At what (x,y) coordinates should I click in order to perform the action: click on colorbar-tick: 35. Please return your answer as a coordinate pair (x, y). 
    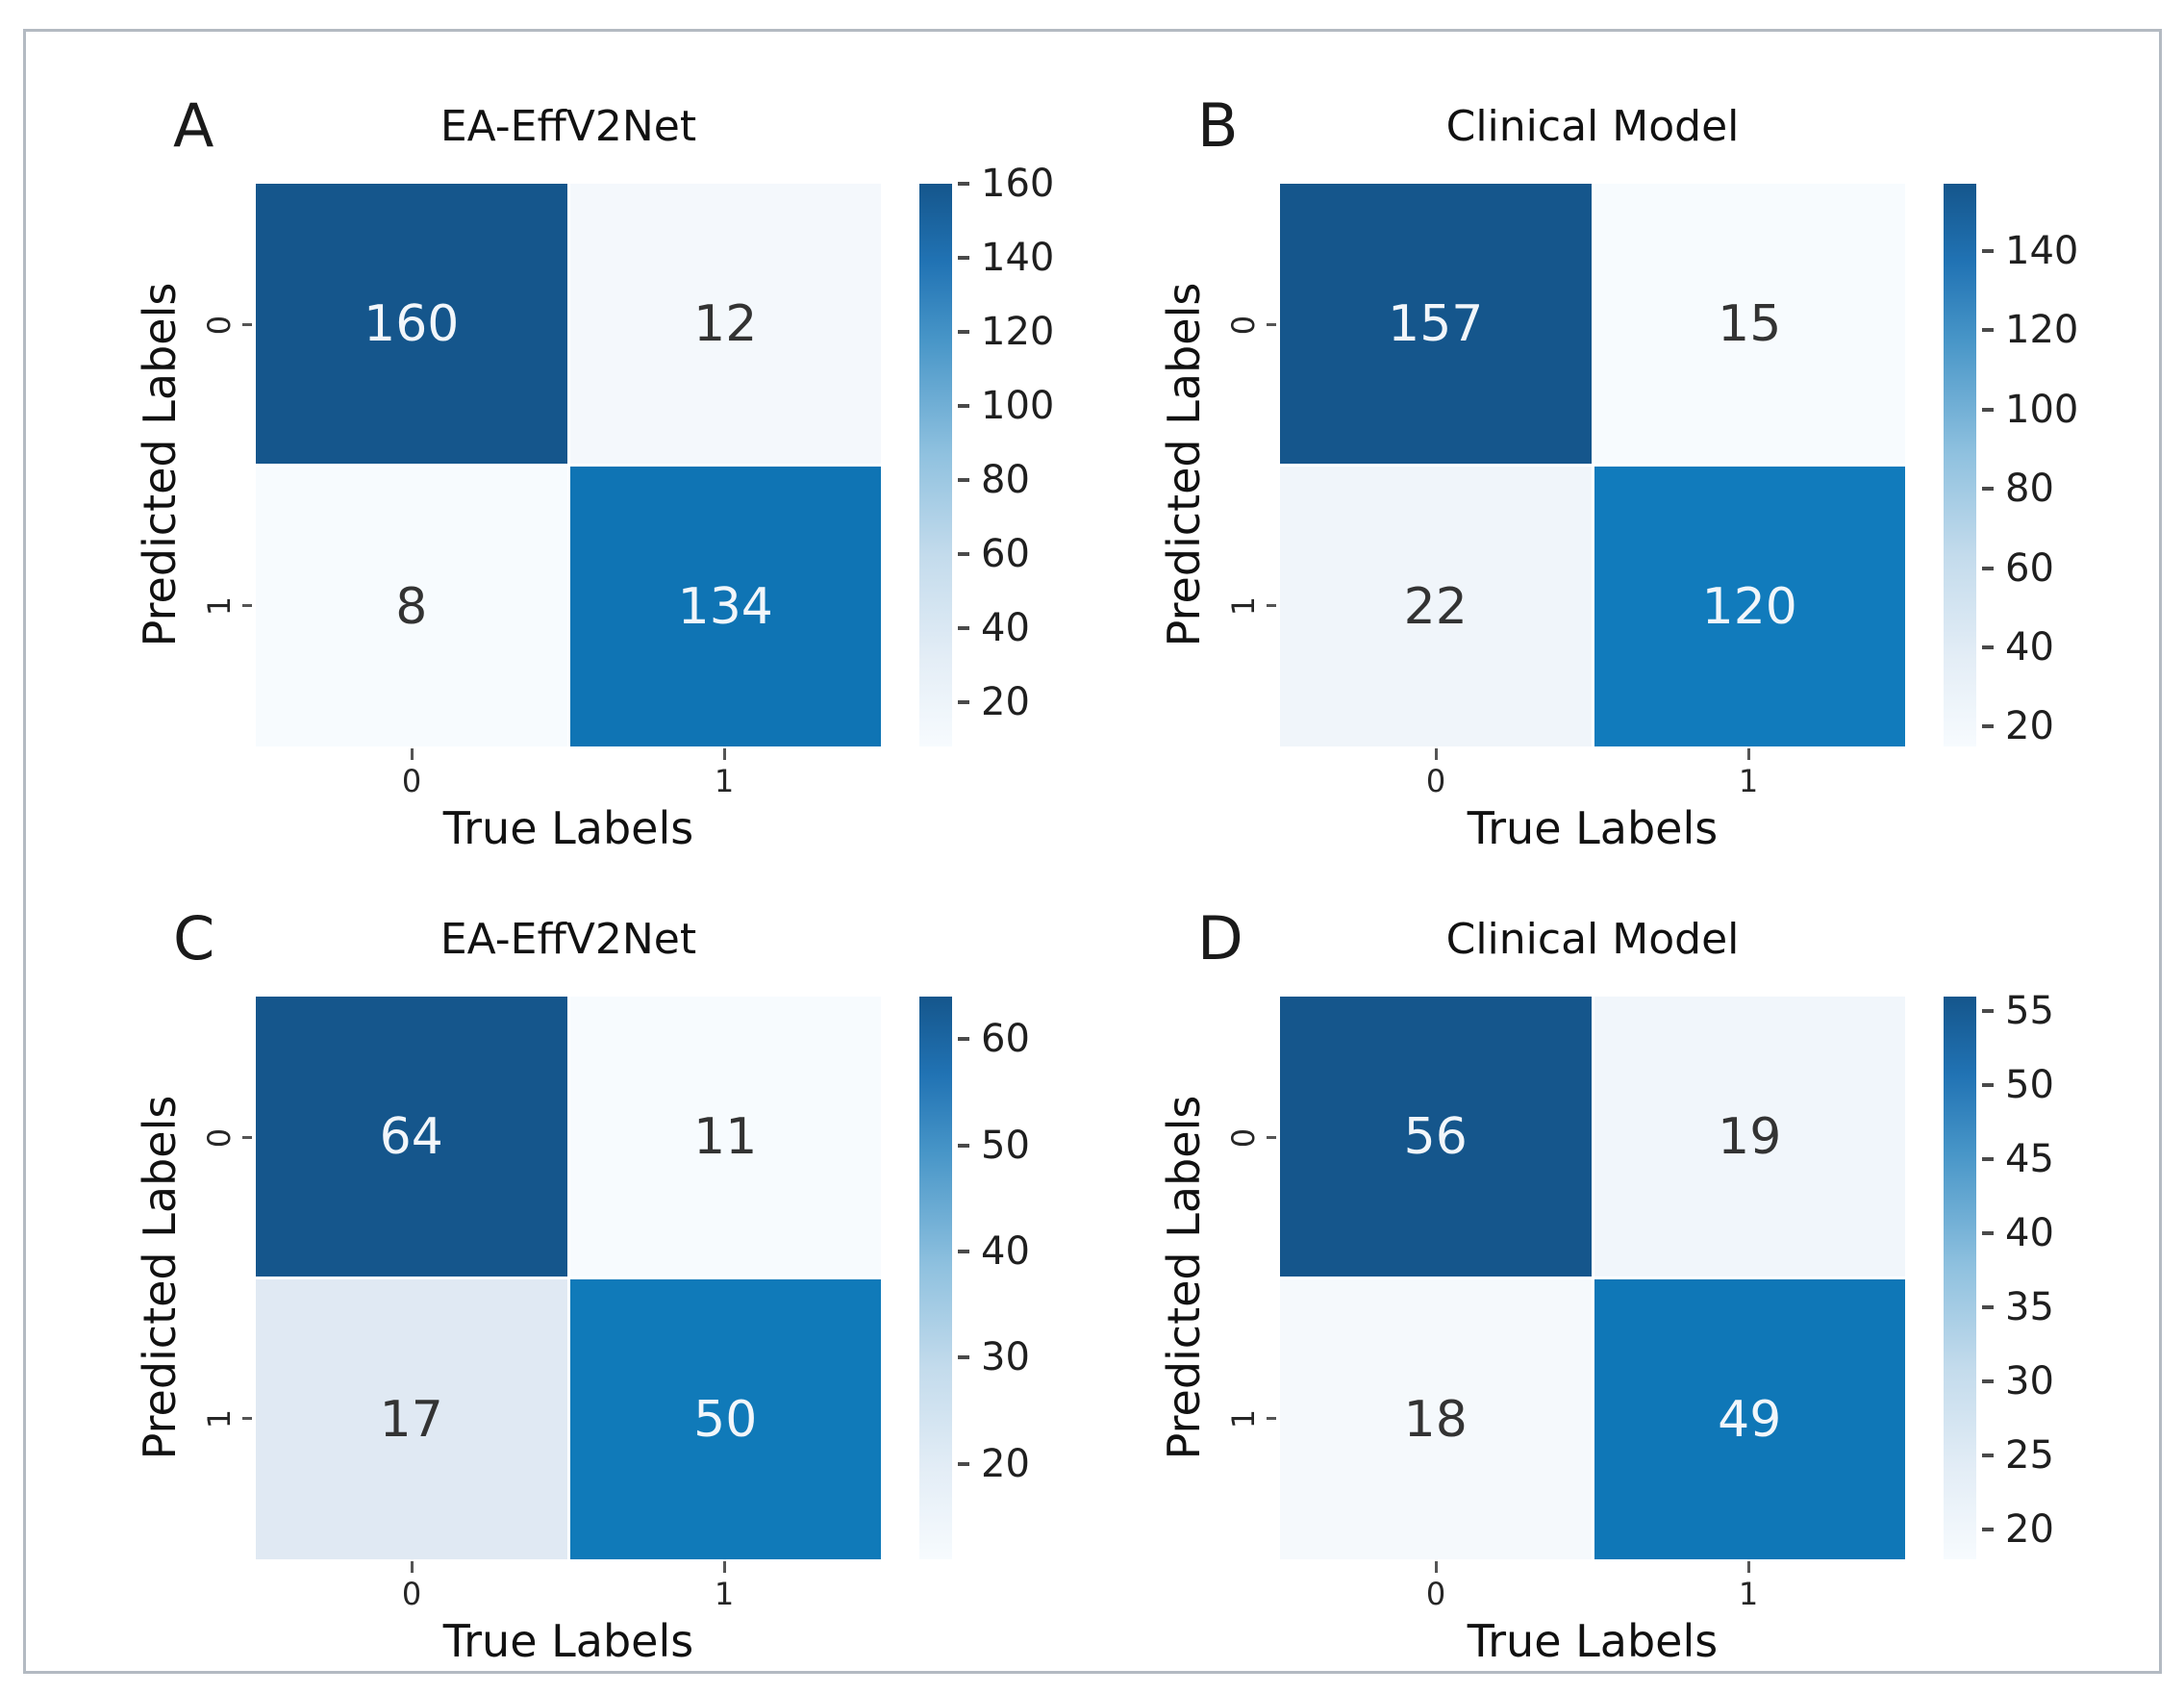
    Looking at the image, I should click on (2018, 1307).